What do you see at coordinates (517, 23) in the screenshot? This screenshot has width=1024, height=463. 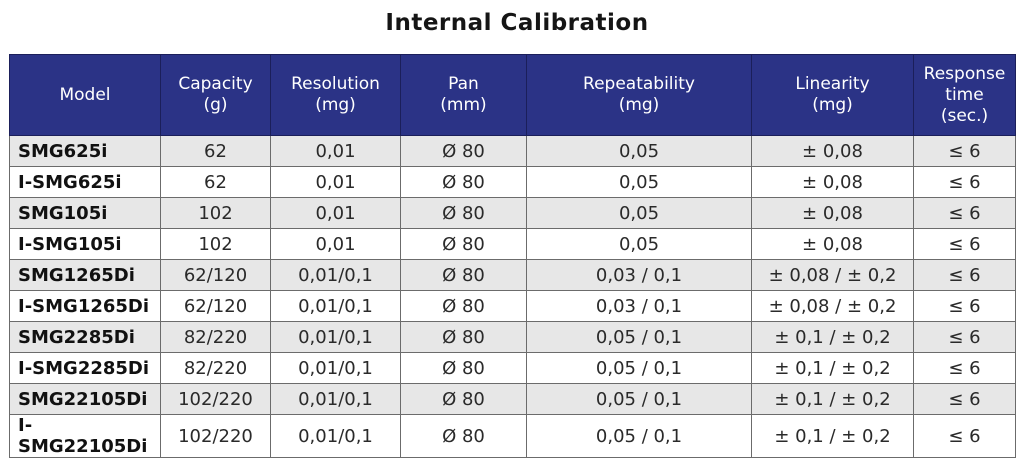 I see `page-title: Internal Calibration` at bounding box center [517, 23].